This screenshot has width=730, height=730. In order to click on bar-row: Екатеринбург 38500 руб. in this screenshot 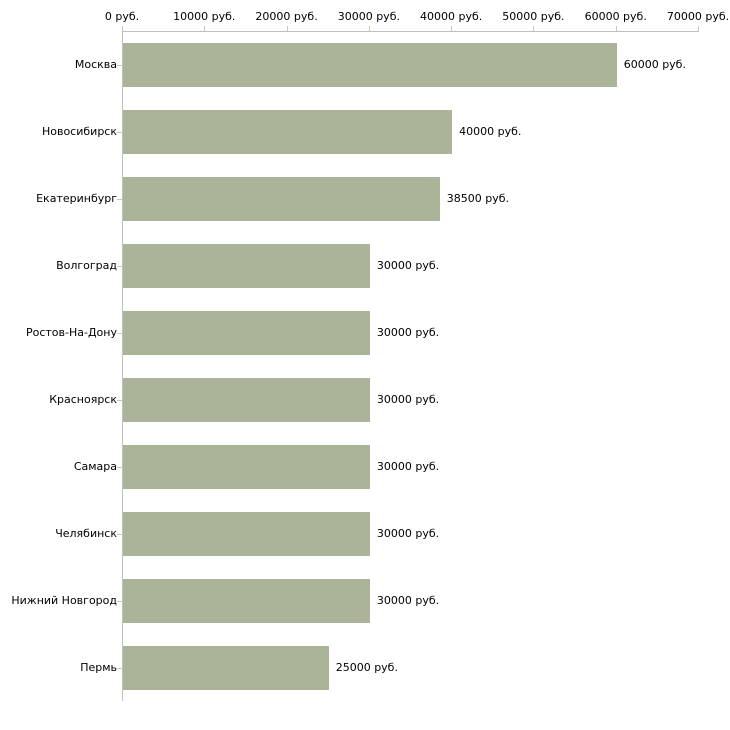, I will do `click(367, 199)`.